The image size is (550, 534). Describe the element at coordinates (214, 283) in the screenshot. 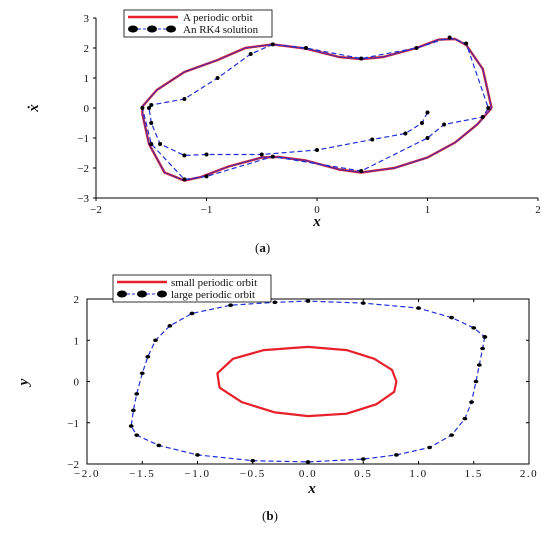

I see `legend-small-orbit-label: small periodic orbit` at that location.